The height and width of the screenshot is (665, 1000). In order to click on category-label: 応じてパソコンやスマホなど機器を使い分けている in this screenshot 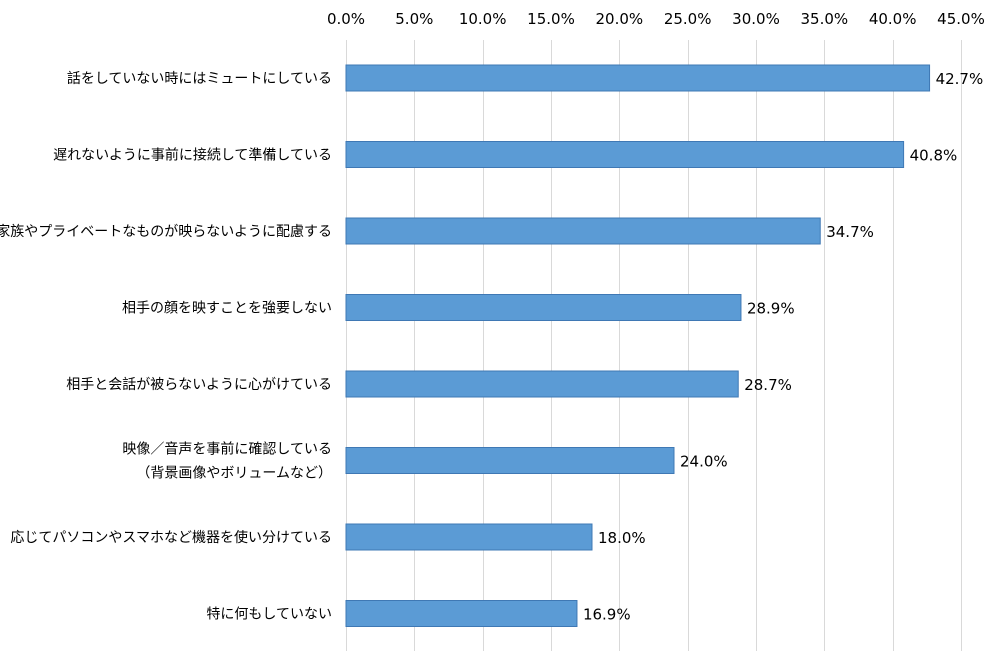, I will do `click(171, 537)`.